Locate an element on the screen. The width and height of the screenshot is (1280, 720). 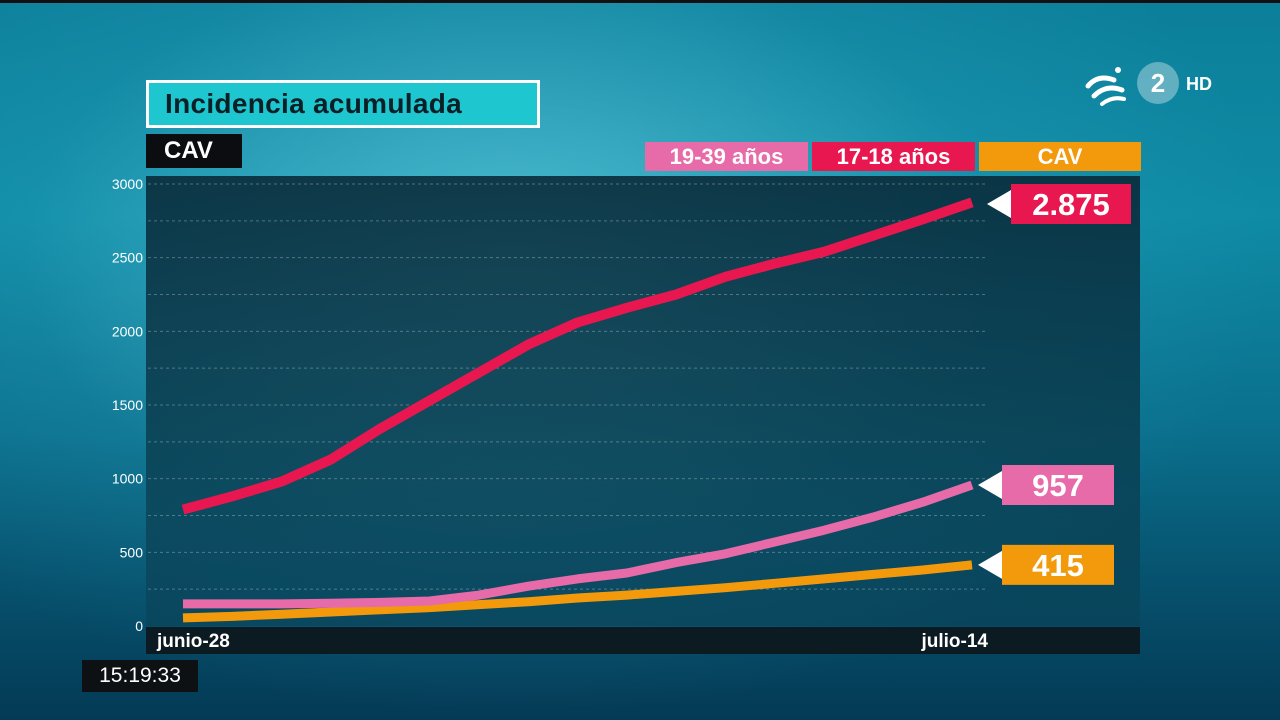
legend-label: 19-39 años is located at coordinates (726, 156).